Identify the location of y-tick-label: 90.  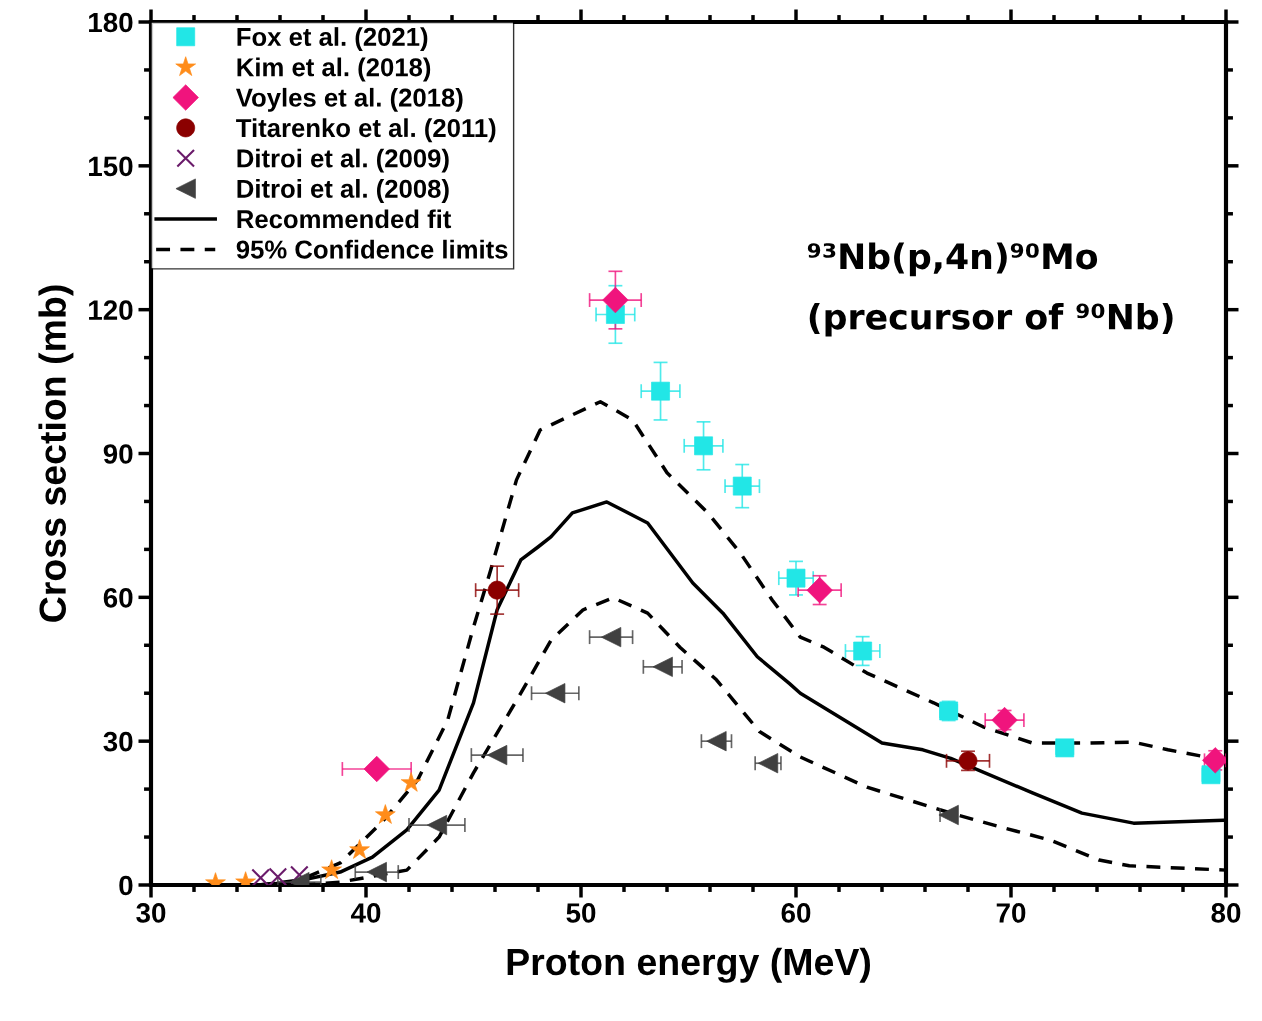
(118, 454).